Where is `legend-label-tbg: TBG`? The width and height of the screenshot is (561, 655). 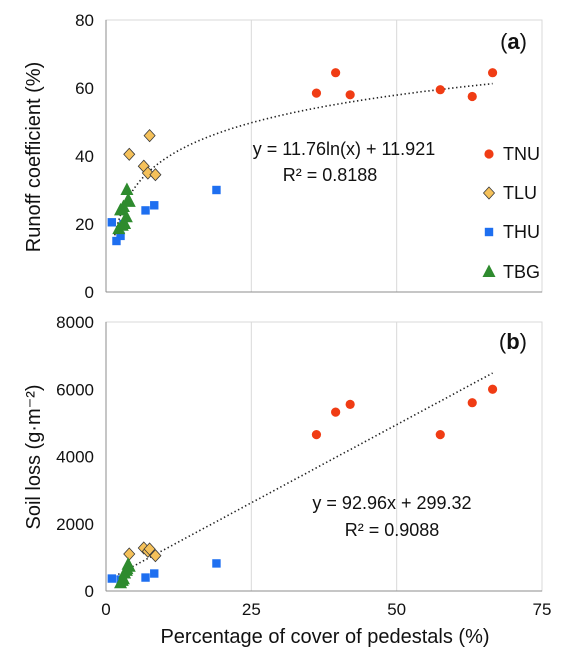 legend-label-tbg: TBG is located at coordinates (521, 272).